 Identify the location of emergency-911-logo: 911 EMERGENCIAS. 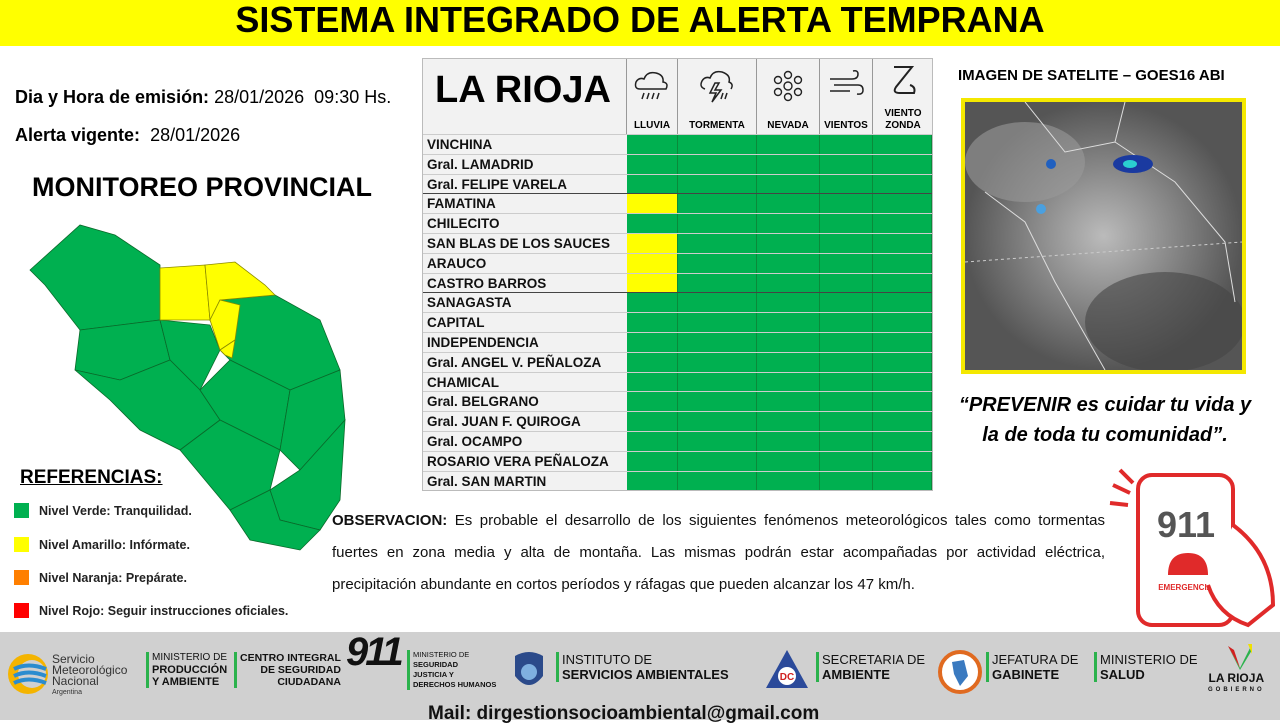
(1192, 548).